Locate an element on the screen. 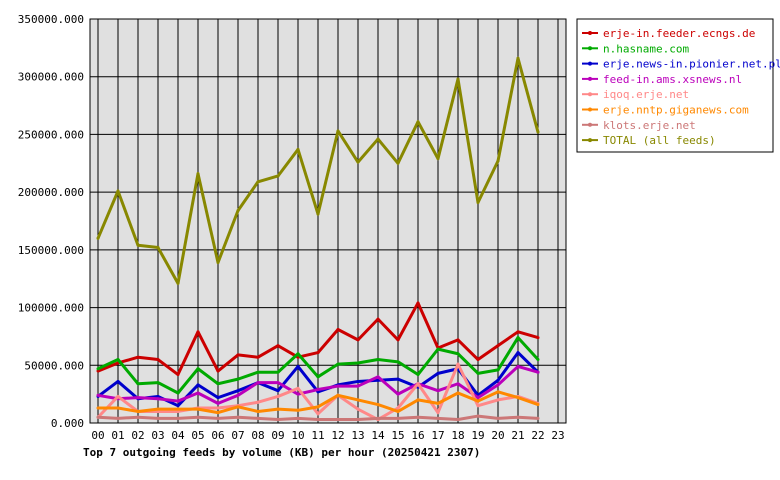 This screenshot has height=480, width=780. y-tick-label: 300000.000 is located at coordinates (51, 77).